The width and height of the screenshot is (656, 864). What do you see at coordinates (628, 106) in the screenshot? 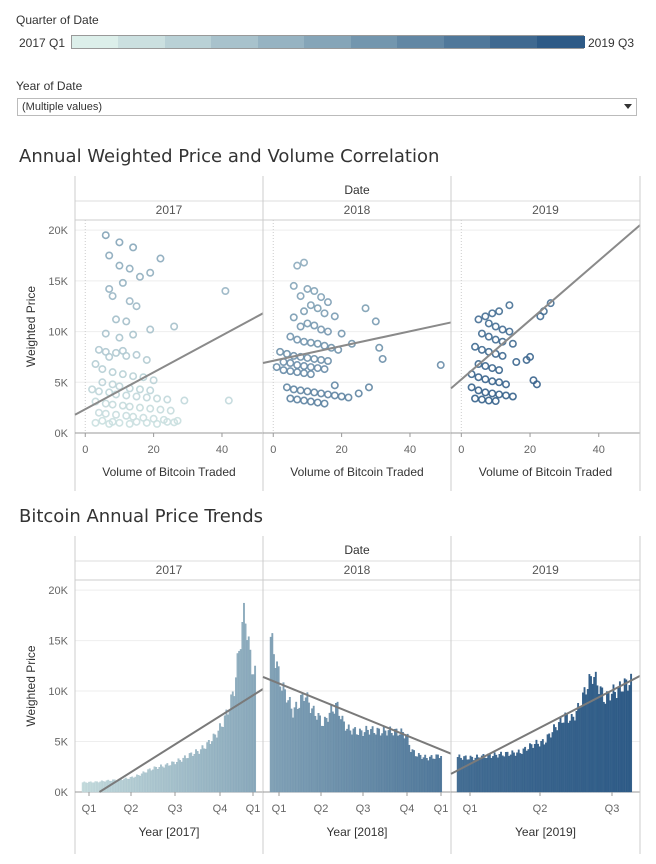
I see `chevron-down-icon` at bounding box center [628, 106].